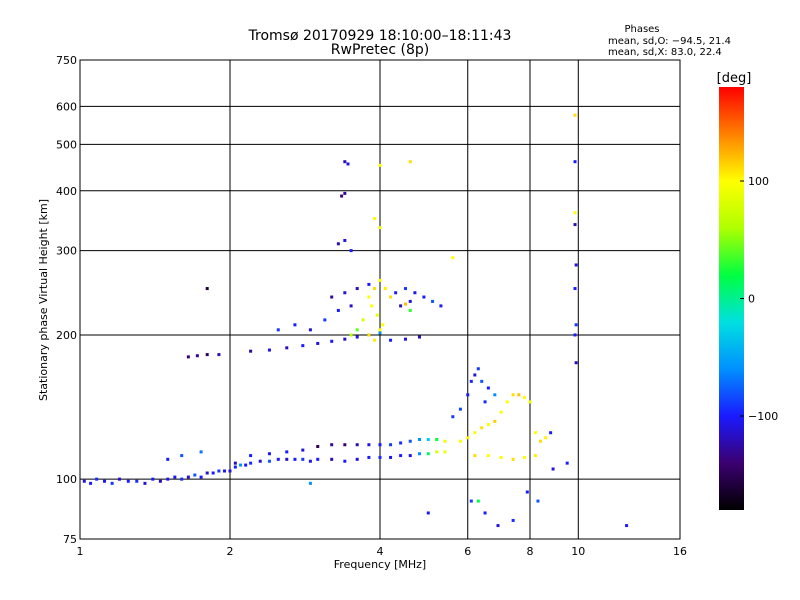  I want to click on colorbar-label: [deg], so click(734, 78).